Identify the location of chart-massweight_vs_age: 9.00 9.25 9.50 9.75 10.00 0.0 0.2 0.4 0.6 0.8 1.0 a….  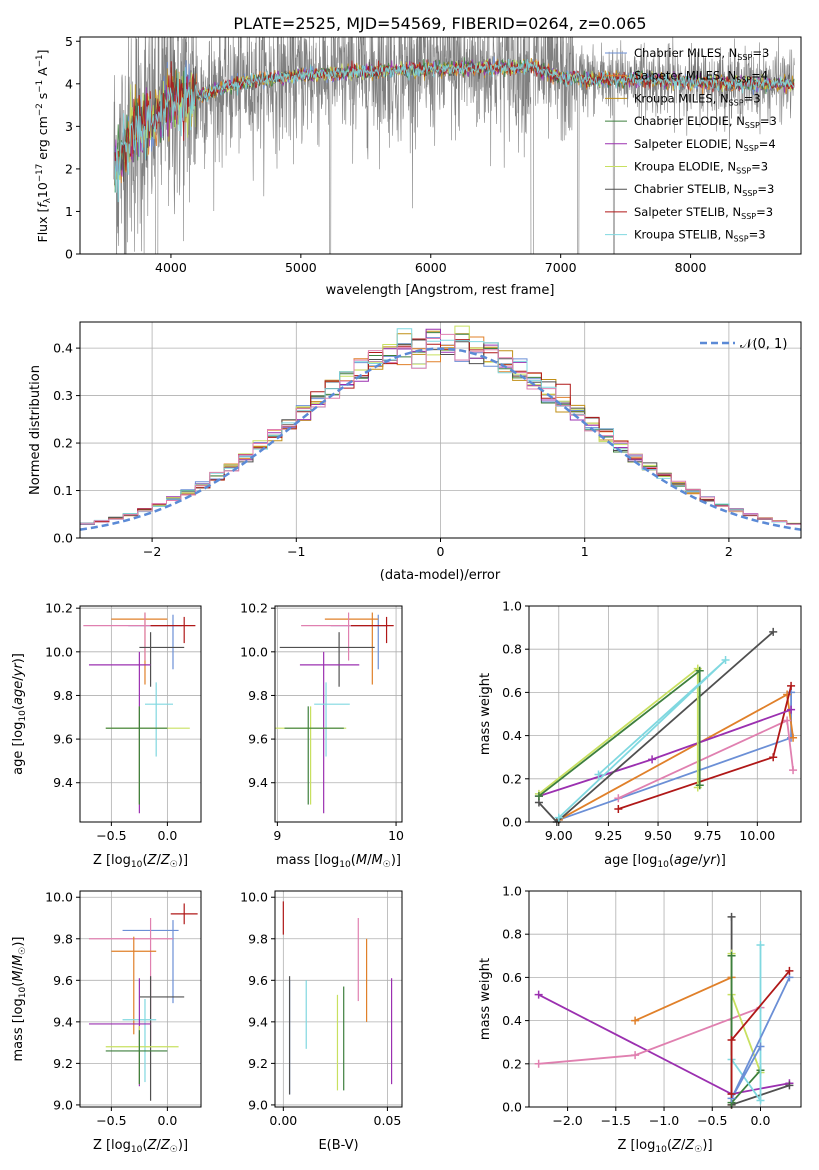
(640, 734).